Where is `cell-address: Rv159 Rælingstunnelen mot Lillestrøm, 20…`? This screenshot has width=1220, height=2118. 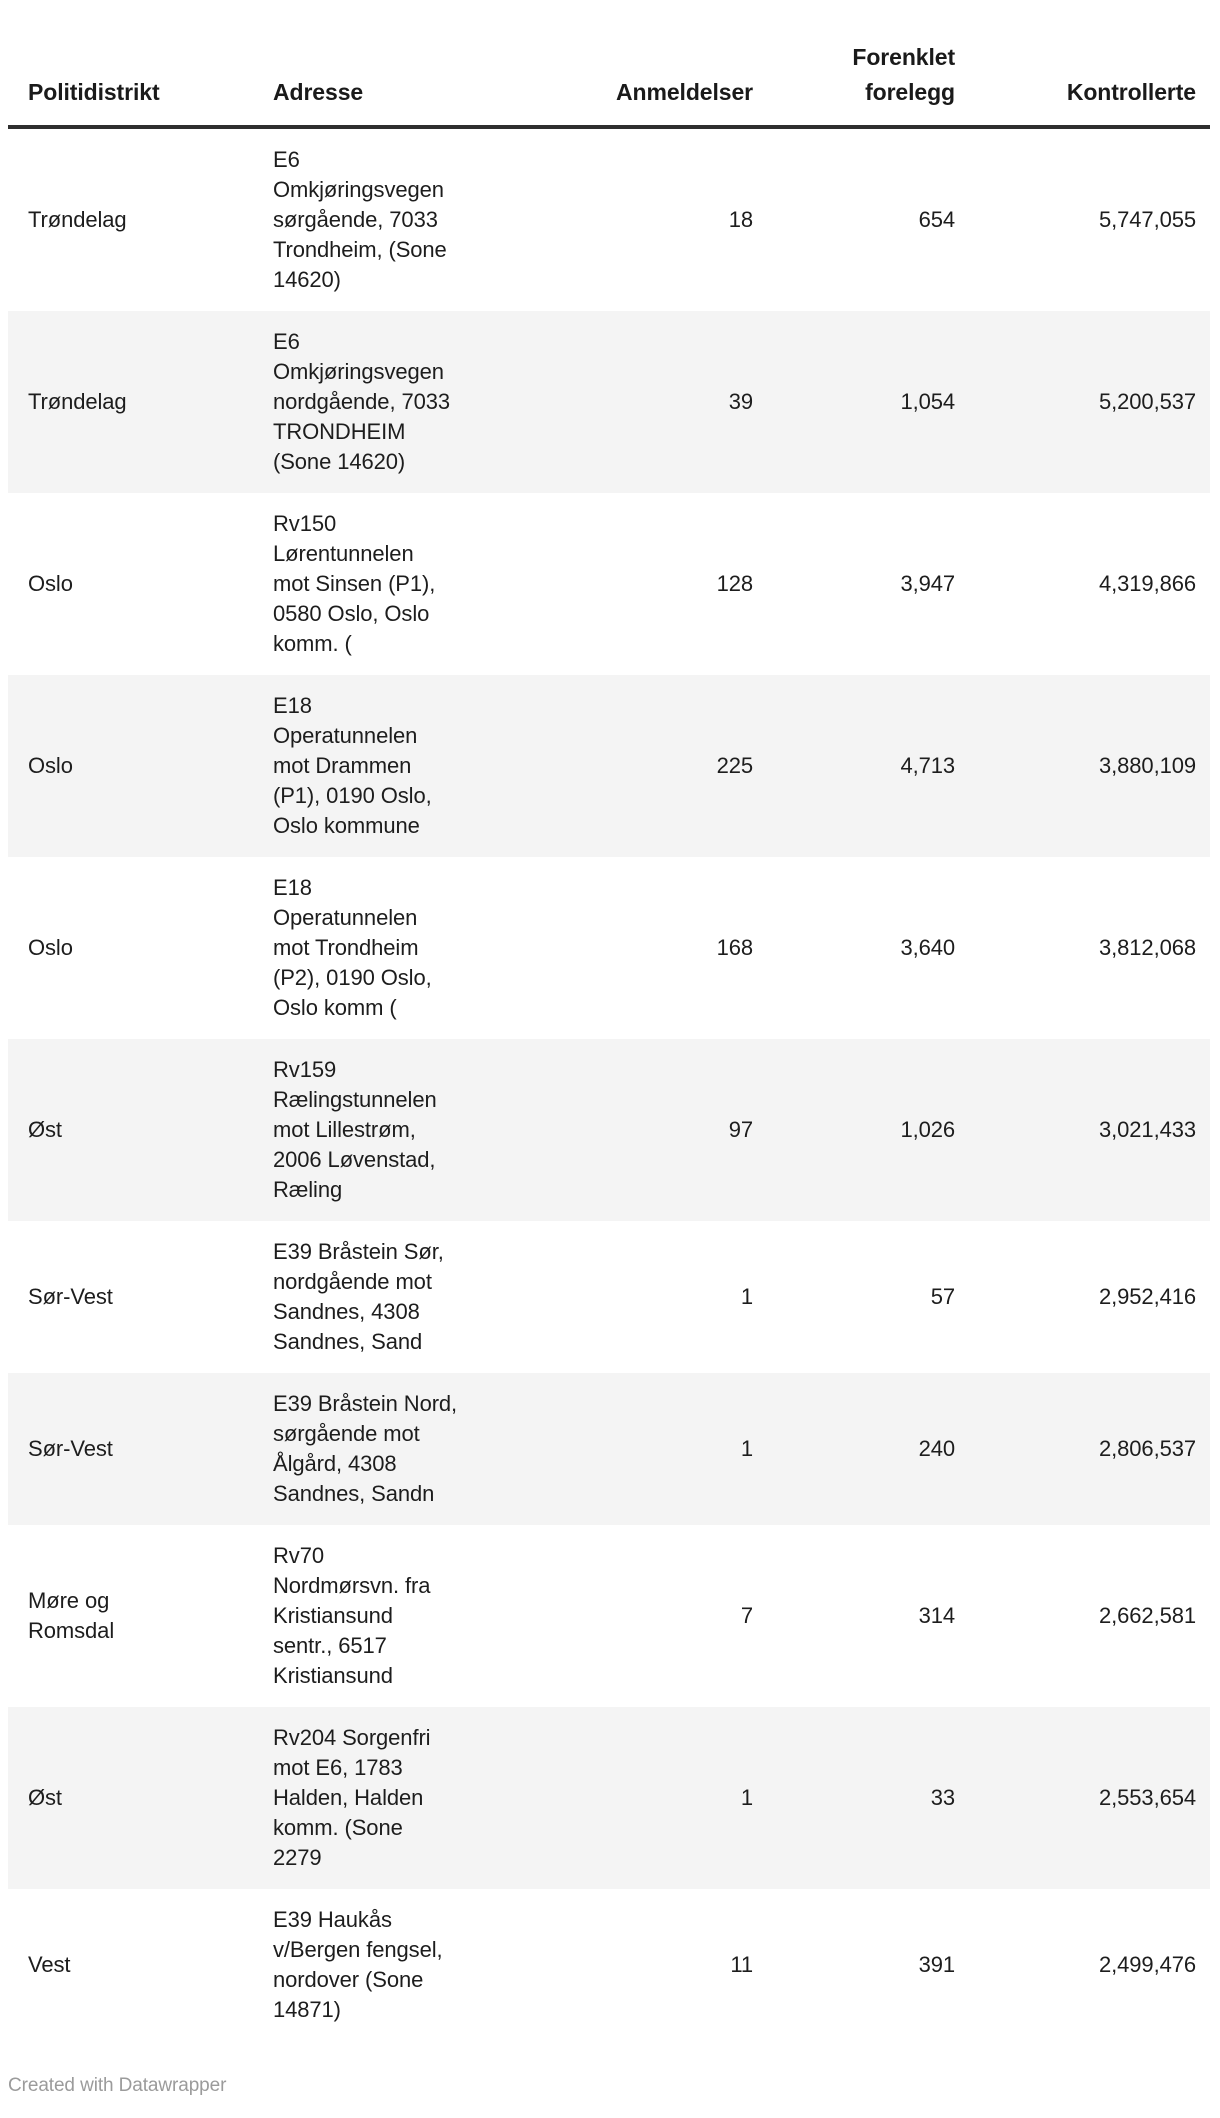
cell-address: Rv159 Rælingstunnelen mot Lillestrøm, 20… is located at coordinates (355, 1129).